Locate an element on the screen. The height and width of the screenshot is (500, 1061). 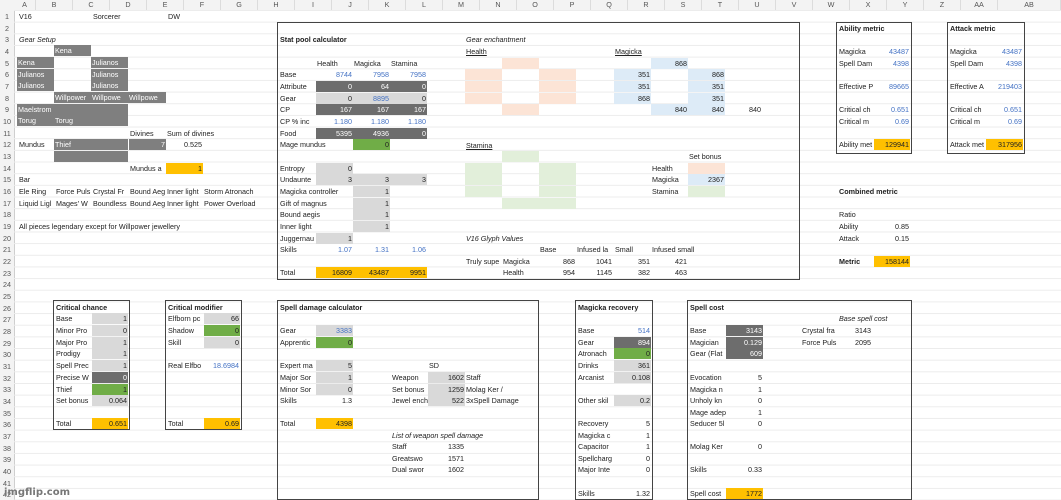
column-header: P is located at coordinates (572, 5).